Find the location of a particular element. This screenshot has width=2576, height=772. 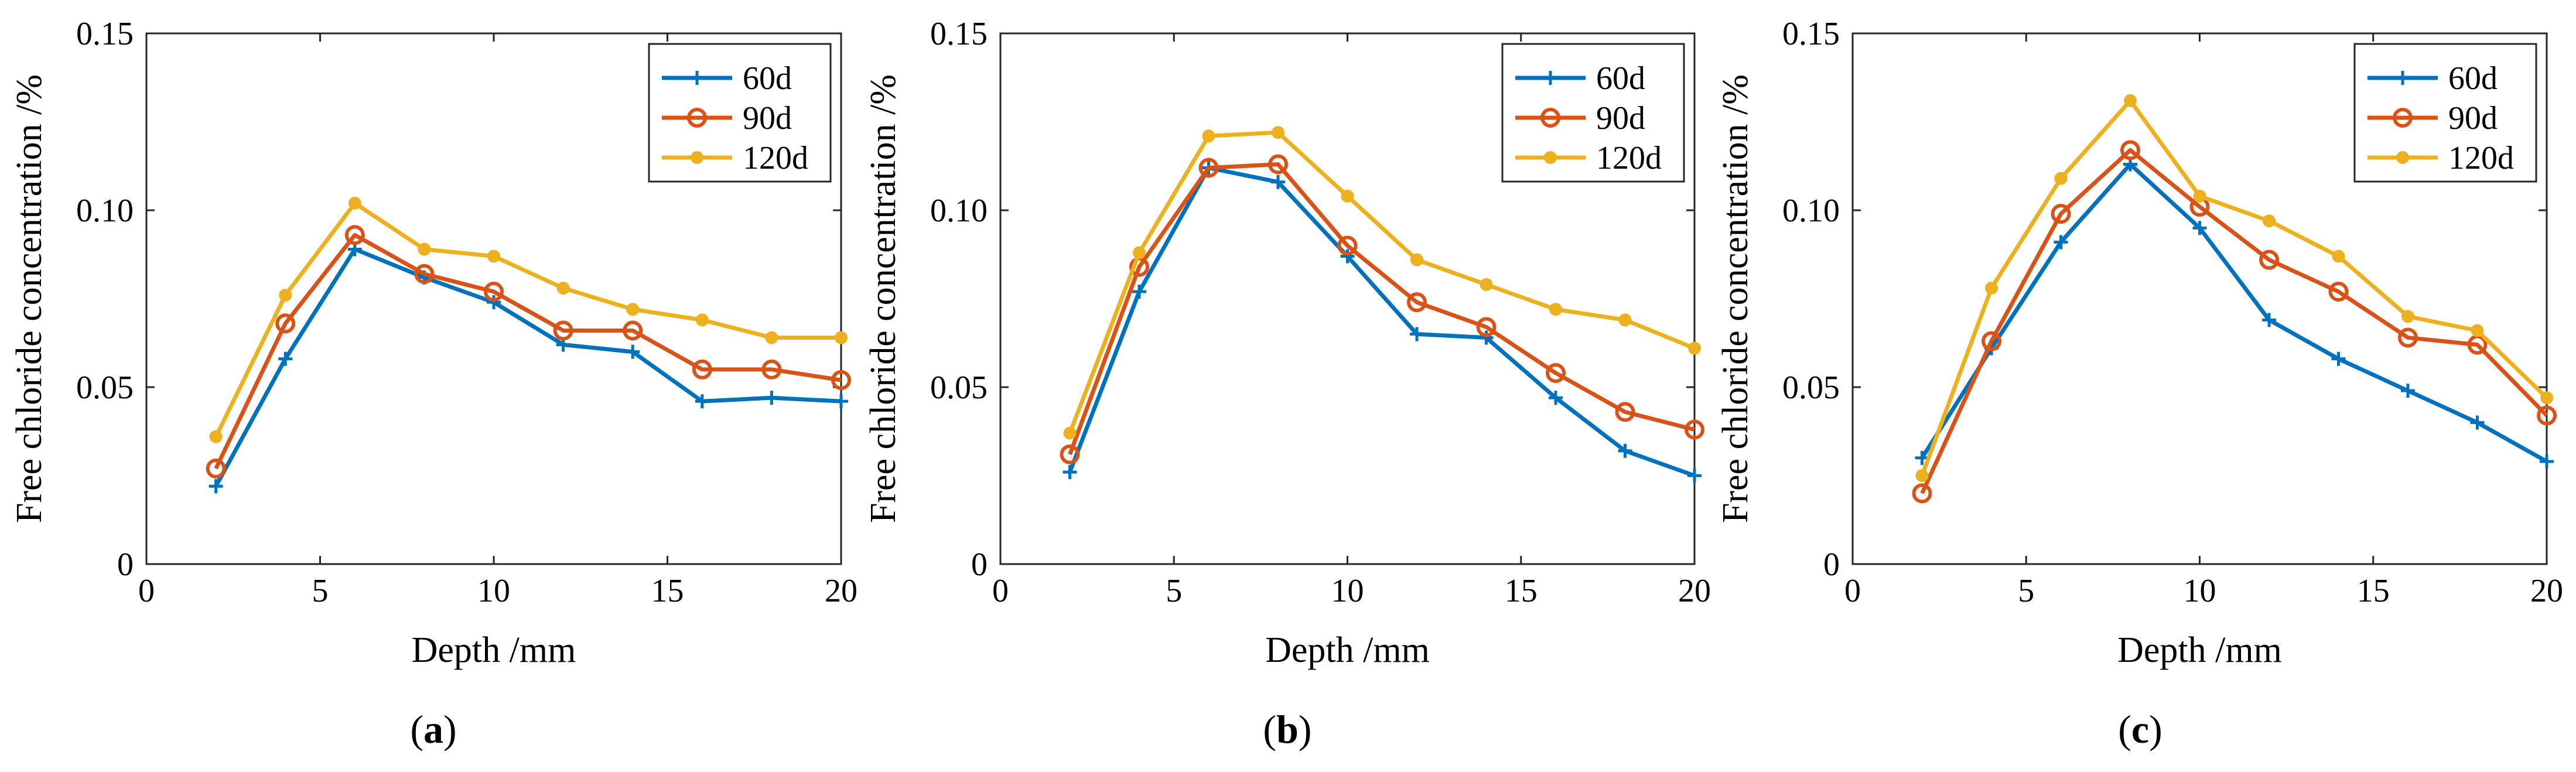

x-tick-label: 10 is located at coordinates (2200, 591).